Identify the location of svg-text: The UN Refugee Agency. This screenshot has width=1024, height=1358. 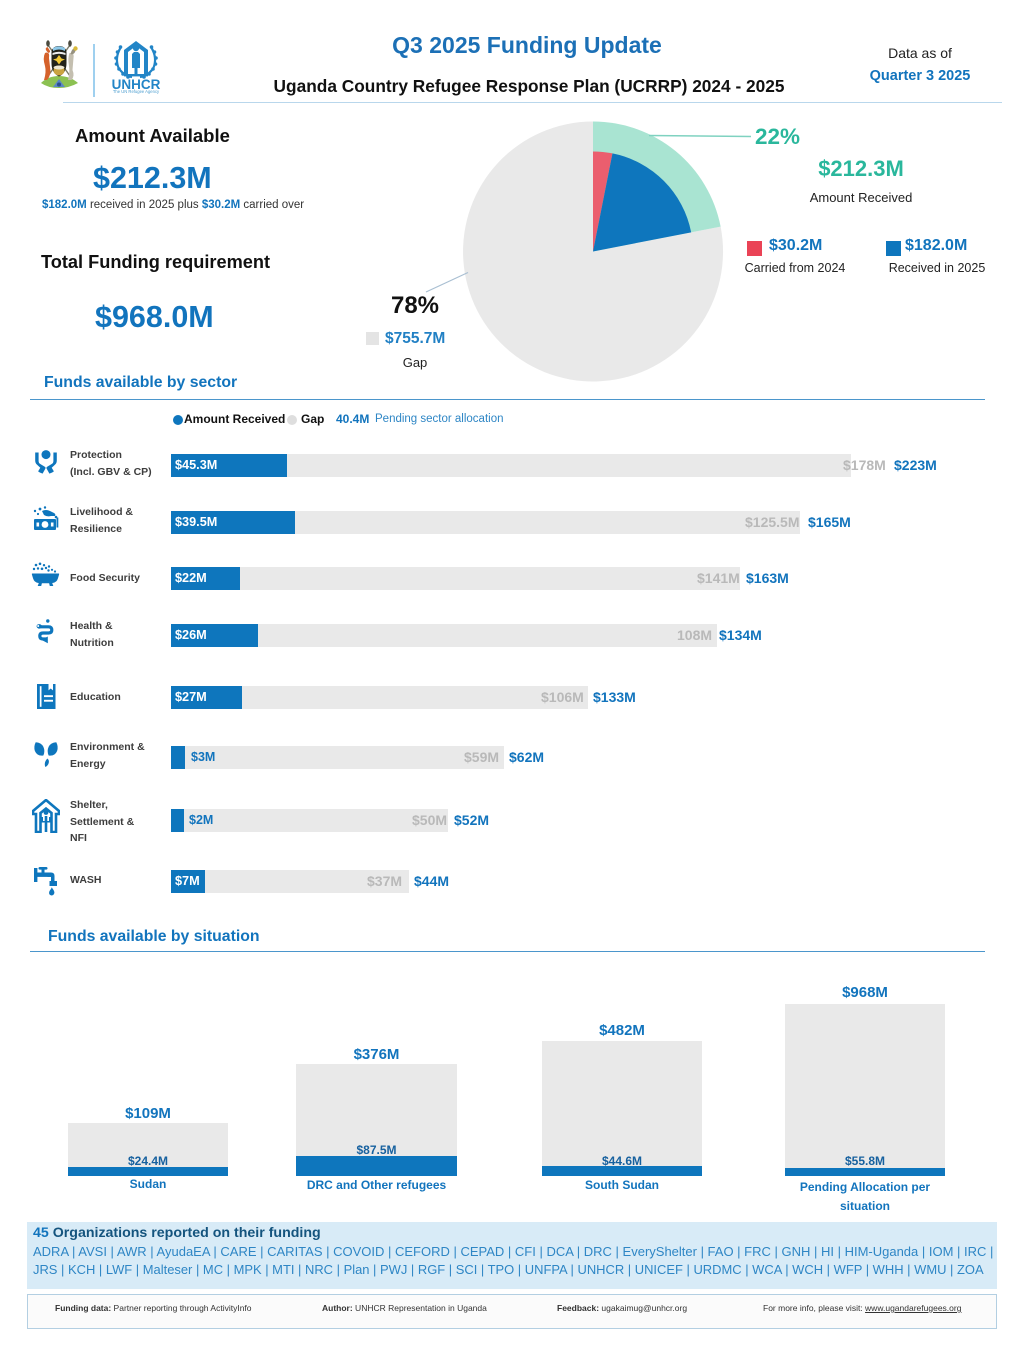
(136, 91).